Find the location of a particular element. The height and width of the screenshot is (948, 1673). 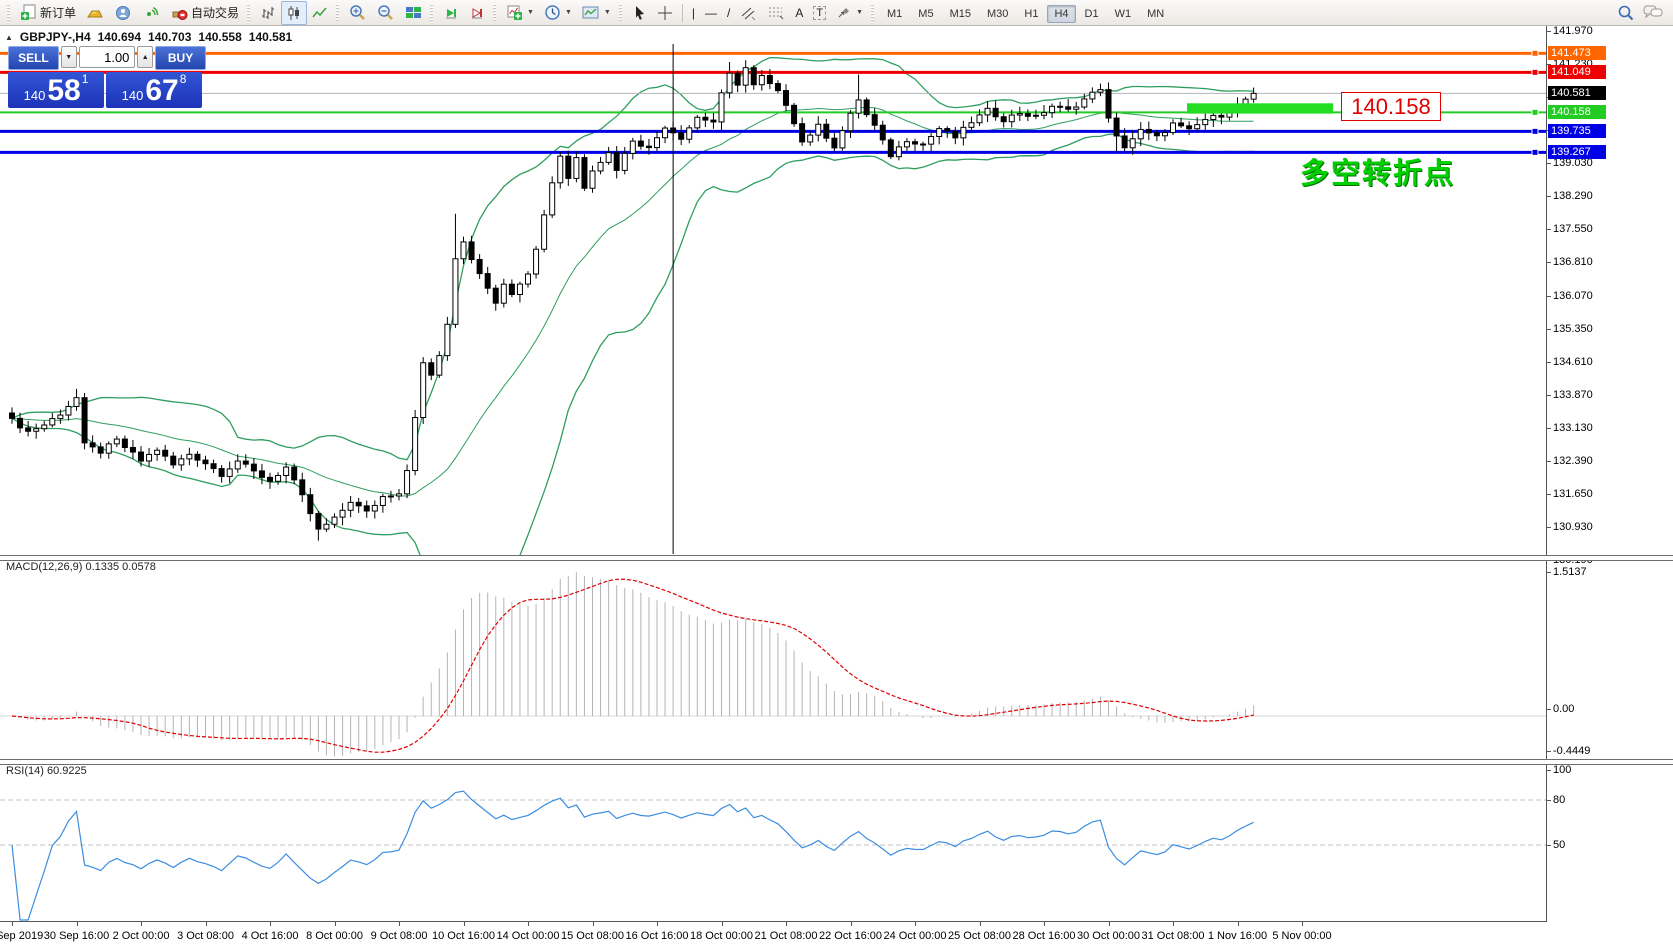

indicators-button: ▼ is located at coordinates (520, 13).